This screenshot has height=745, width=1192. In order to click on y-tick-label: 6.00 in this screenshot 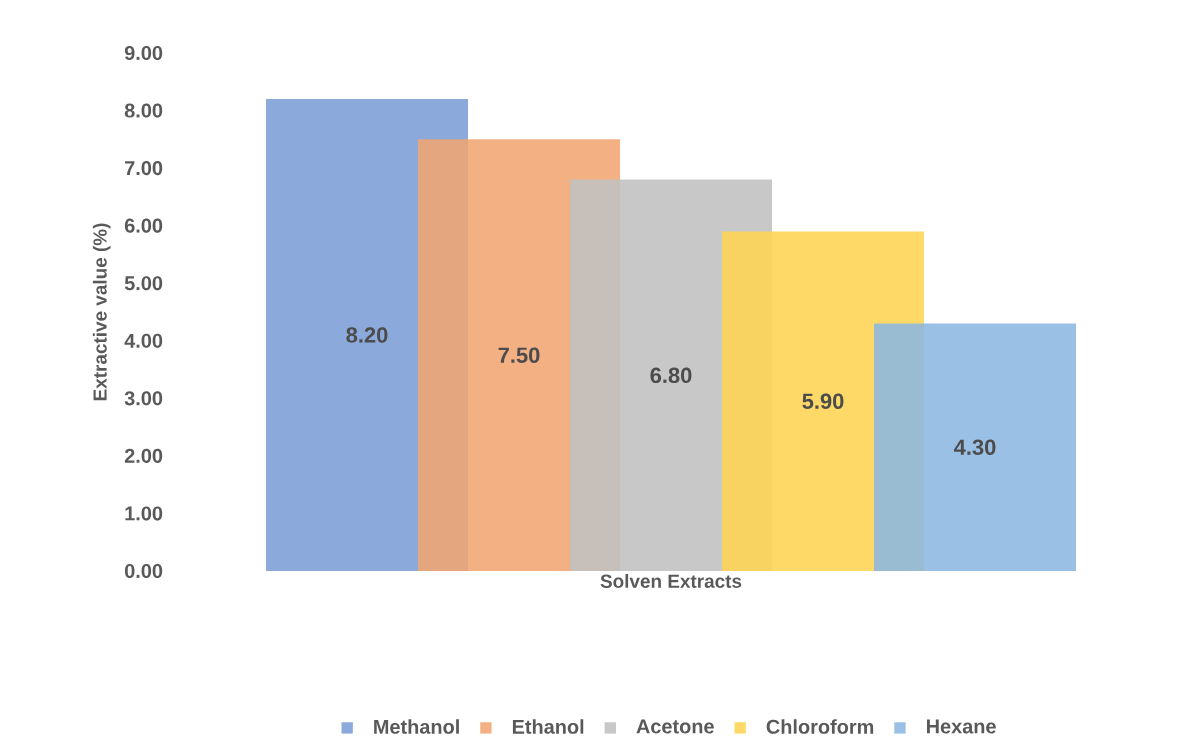, I will do `click(143, 225)`.